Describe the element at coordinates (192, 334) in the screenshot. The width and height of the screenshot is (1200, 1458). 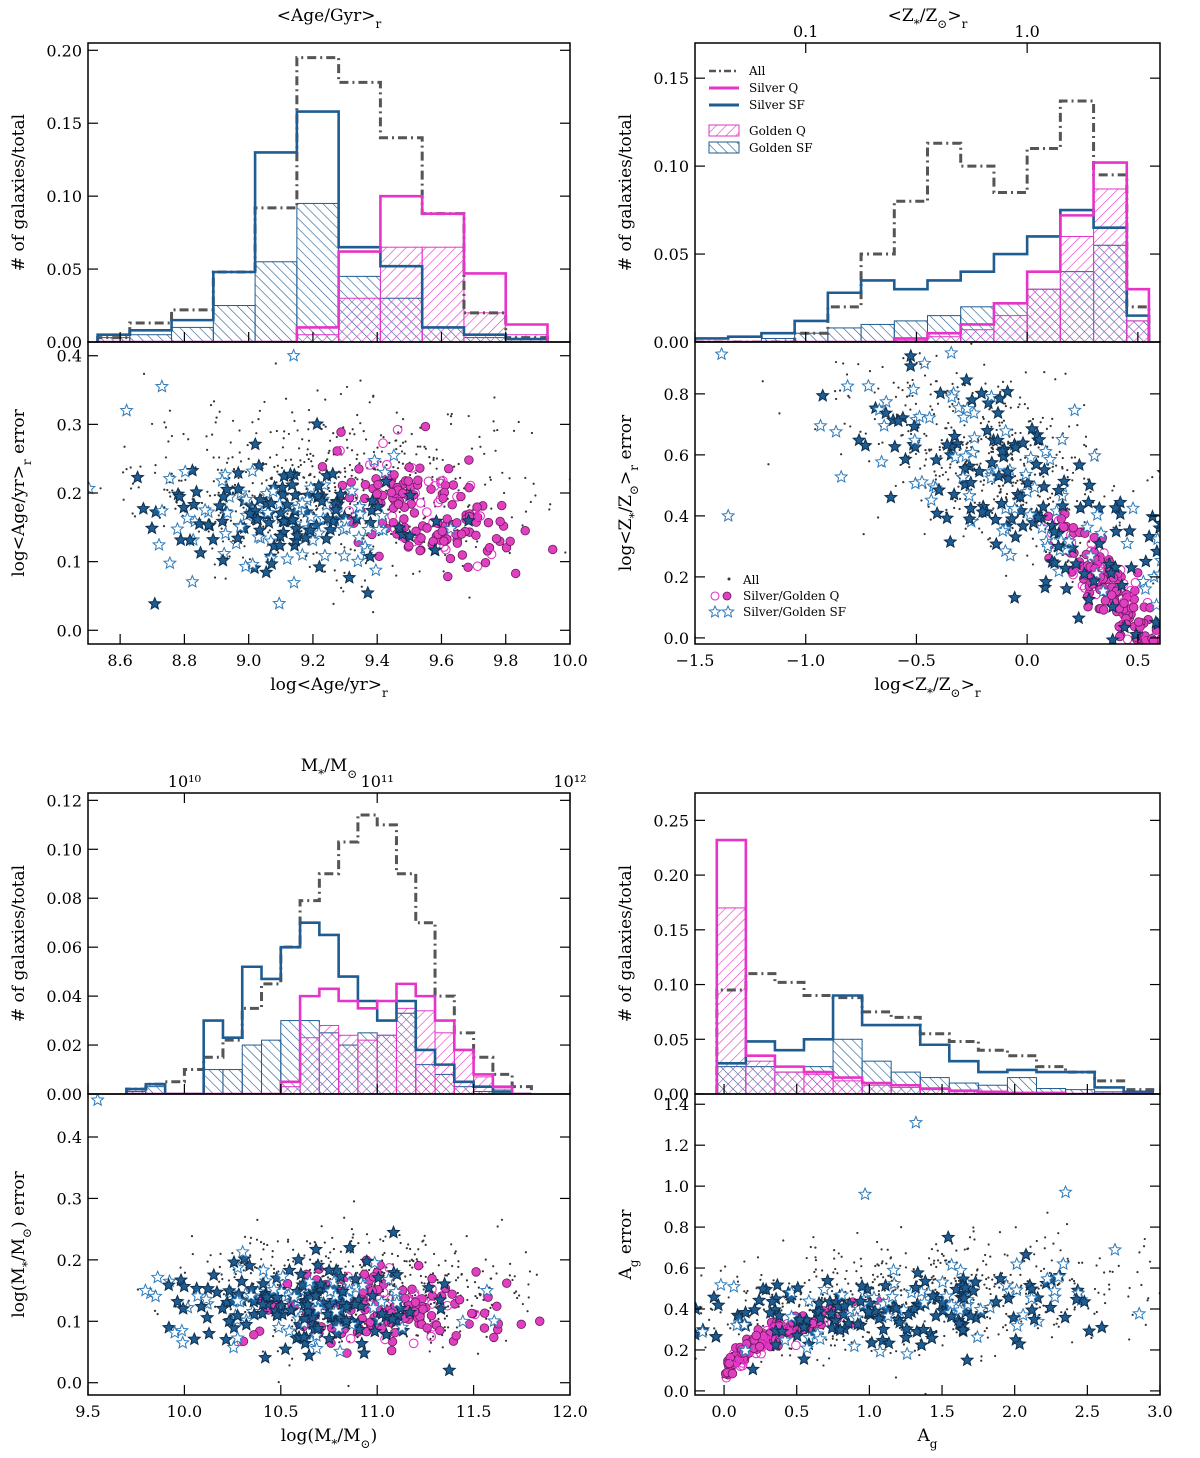
I see `bar-golden-sf` at that location.